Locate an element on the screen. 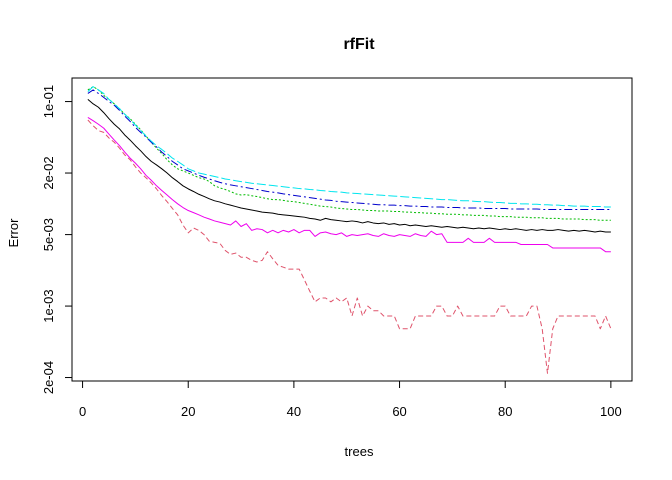  y-axis: 1e-01 2e-02 5e-03 1e-03 2e-04 is located at coordinates (57, 239).